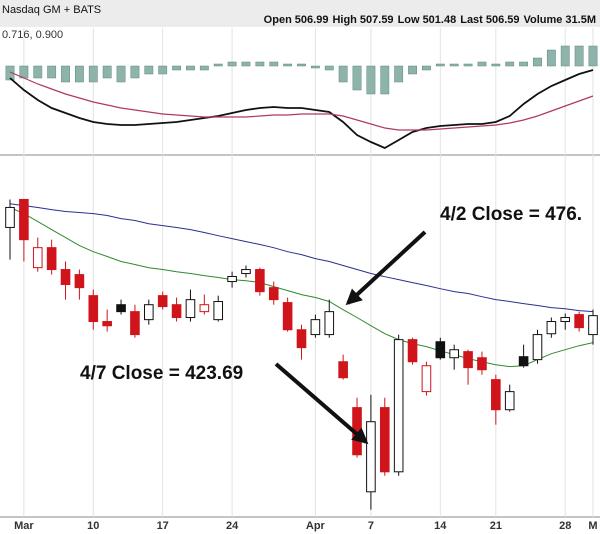 This screenshot has height=534, width=600. What do you see at coordinates (93, 526) in the screenshot?
I see `x-tick-label: 10` at bounding box center [93, 526].